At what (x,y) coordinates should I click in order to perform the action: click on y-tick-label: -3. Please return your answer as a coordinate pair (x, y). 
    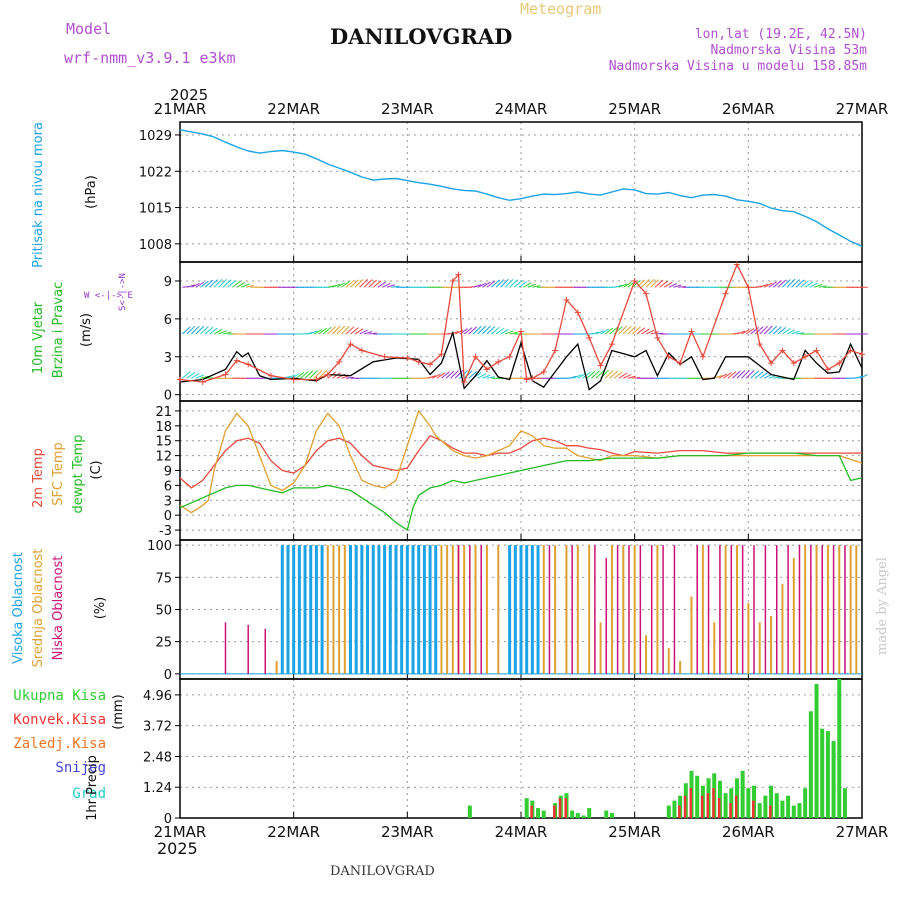
    Looking at the image, I should click on (165, 531).